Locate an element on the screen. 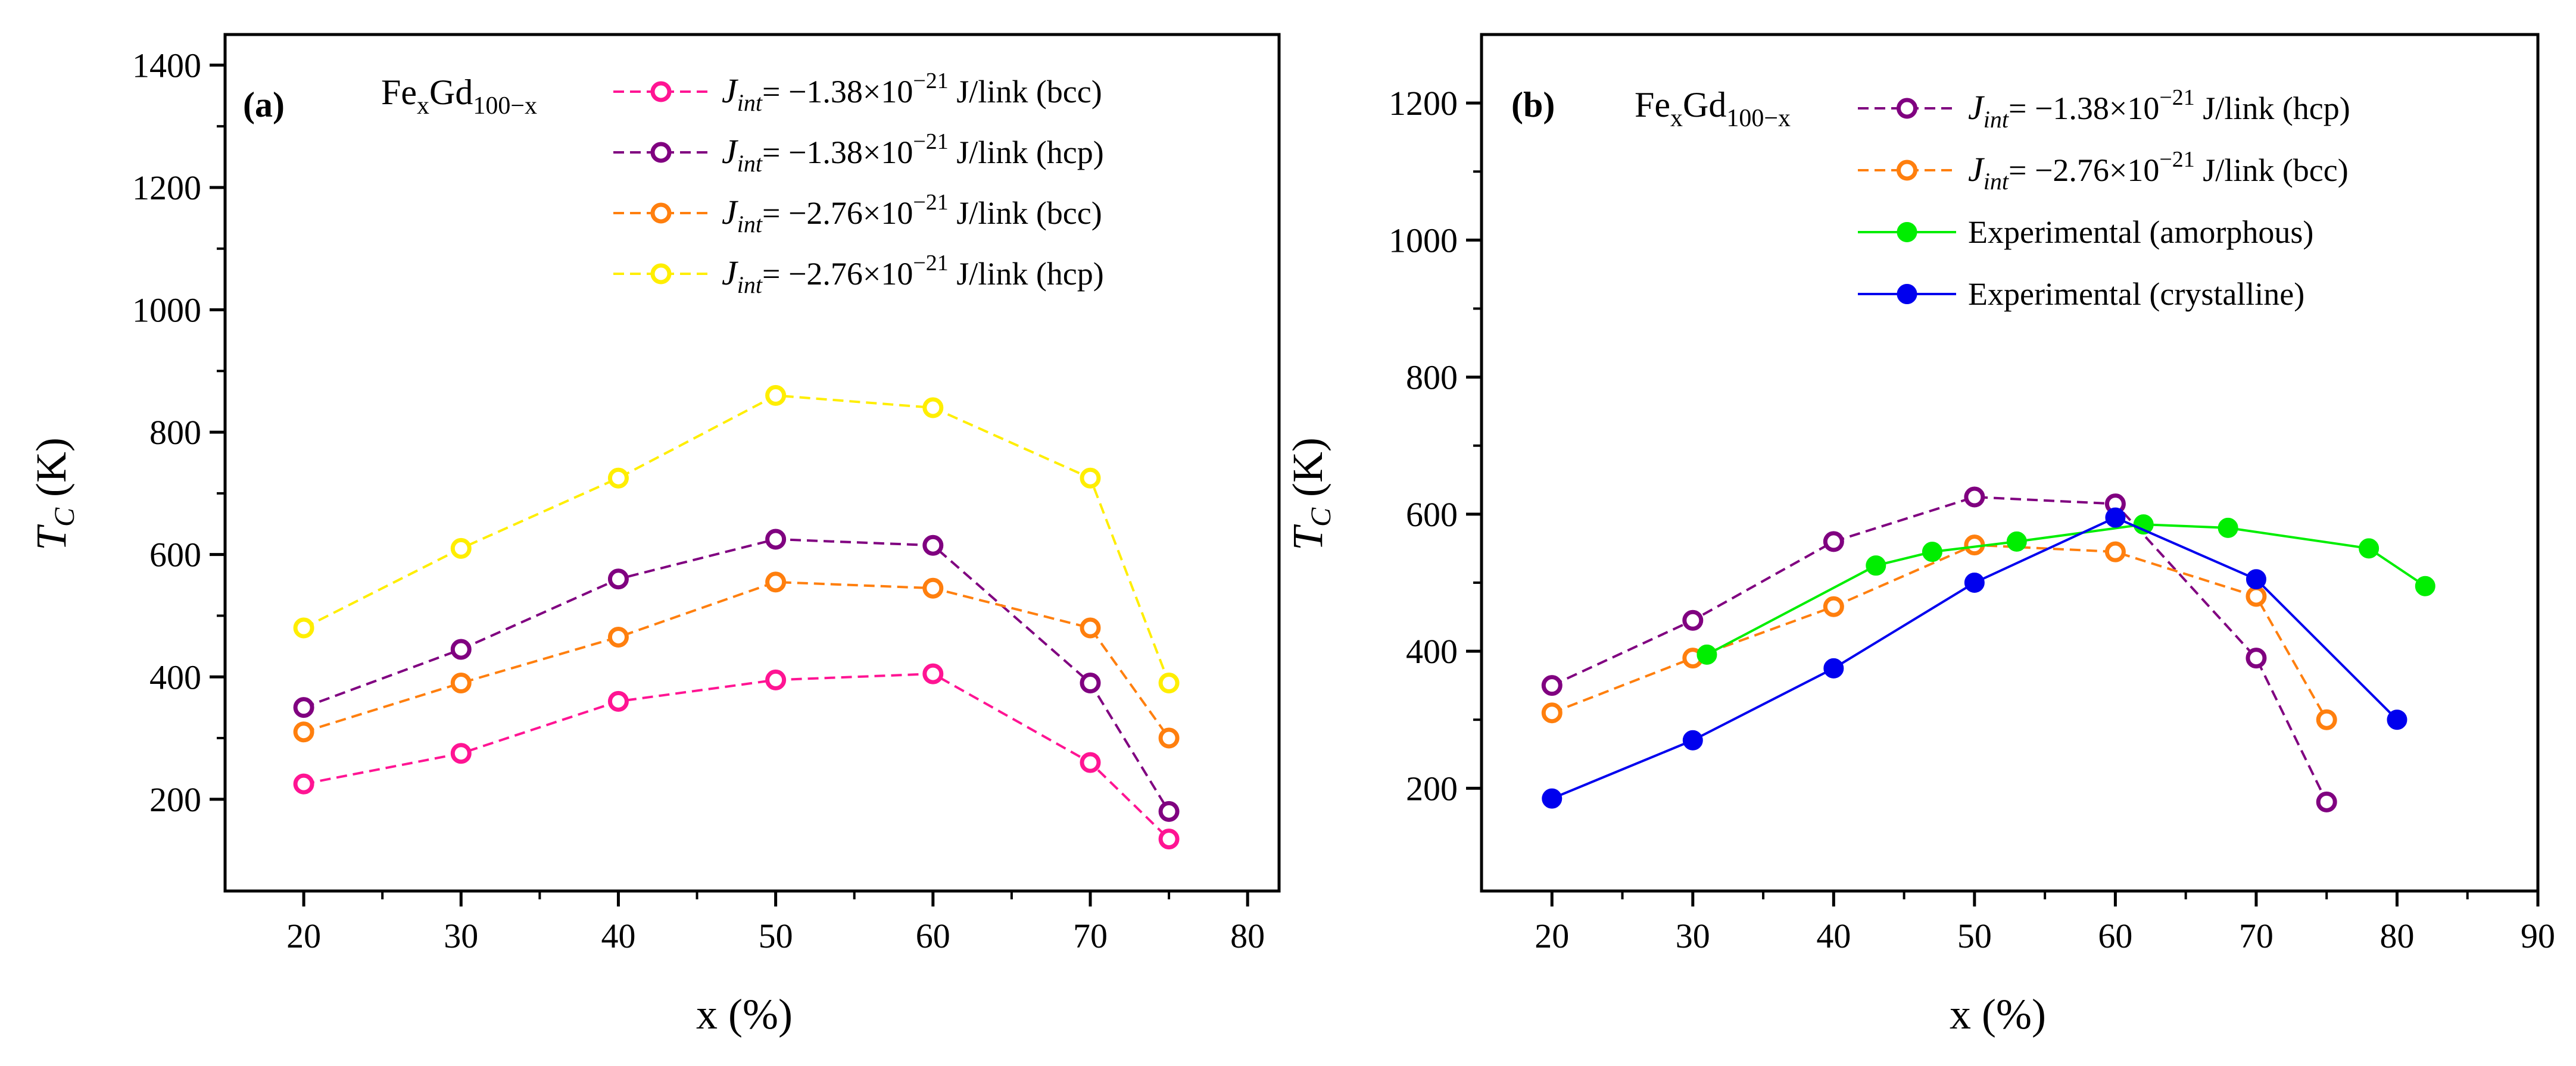 This screenshot has height=1066, width=2576. y-tick-label: 600 is located at coordinates (175, 555).